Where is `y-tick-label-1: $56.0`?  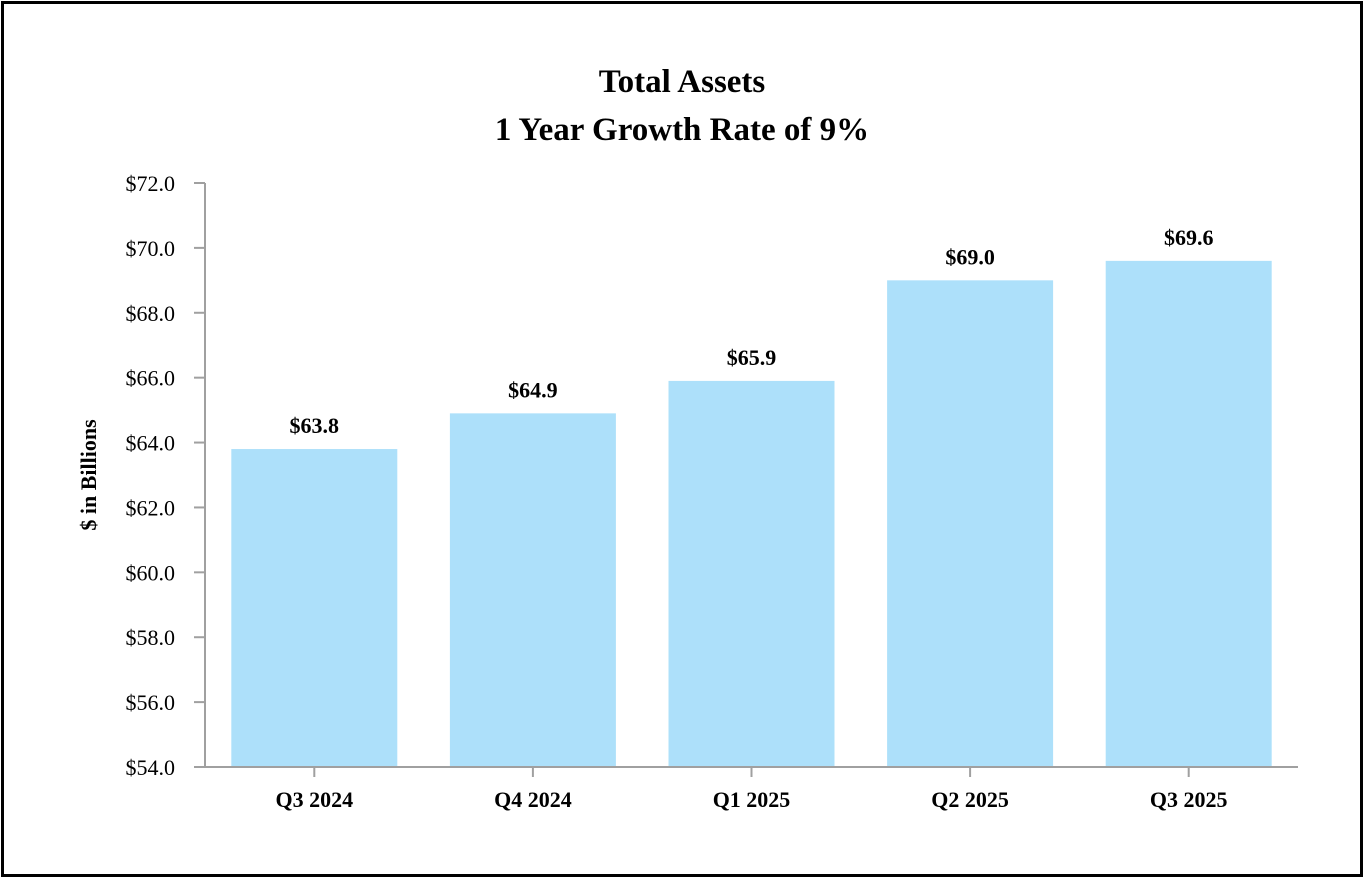
y-tick-label-1: $56.0 is located at coordinates (151, 702).